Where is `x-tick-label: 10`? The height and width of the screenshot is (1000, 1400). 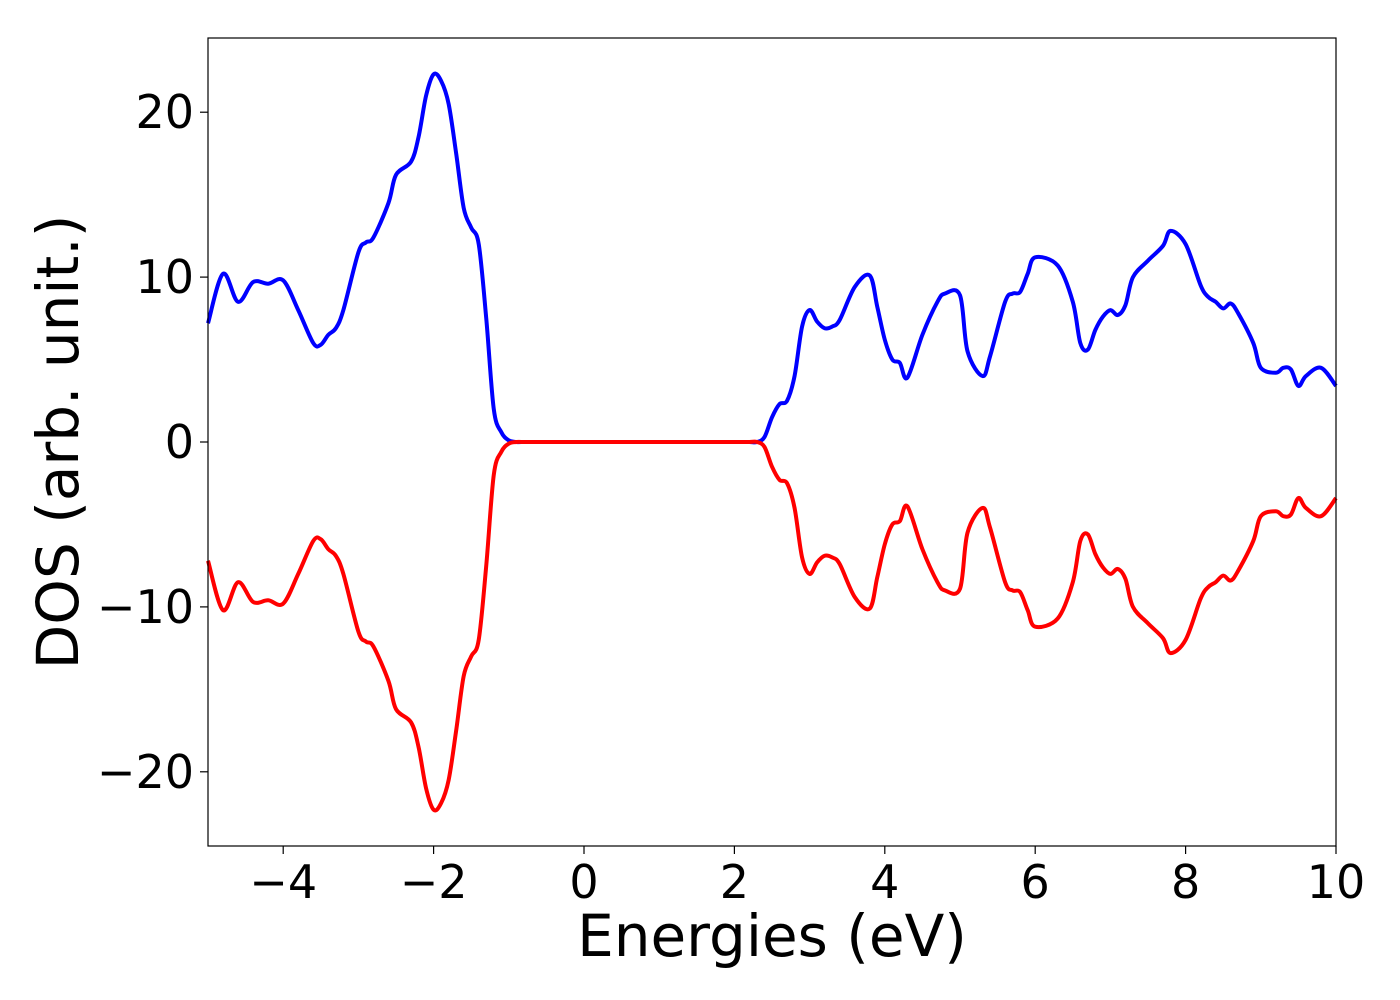 x-tick-label: 10 is located at coordinates (1336, 882).